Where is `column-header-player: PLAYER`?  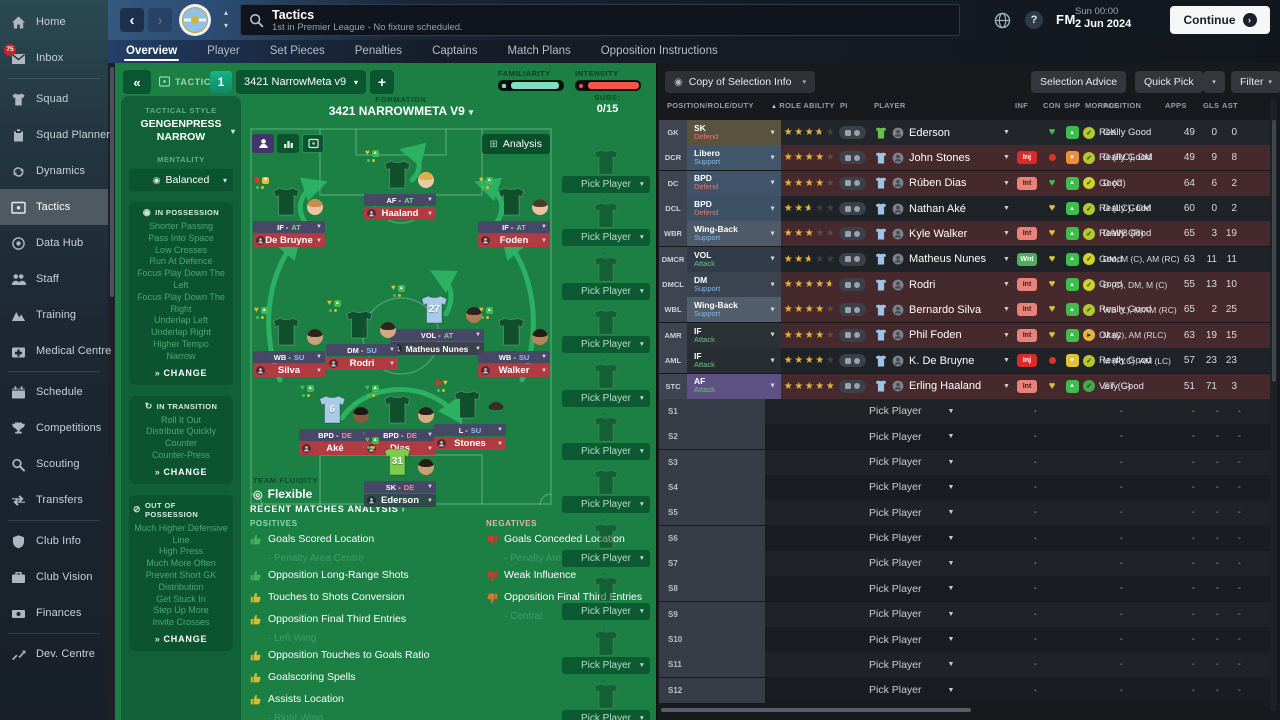
column-header-player: PLAYER is located at coordinates (890, 105).